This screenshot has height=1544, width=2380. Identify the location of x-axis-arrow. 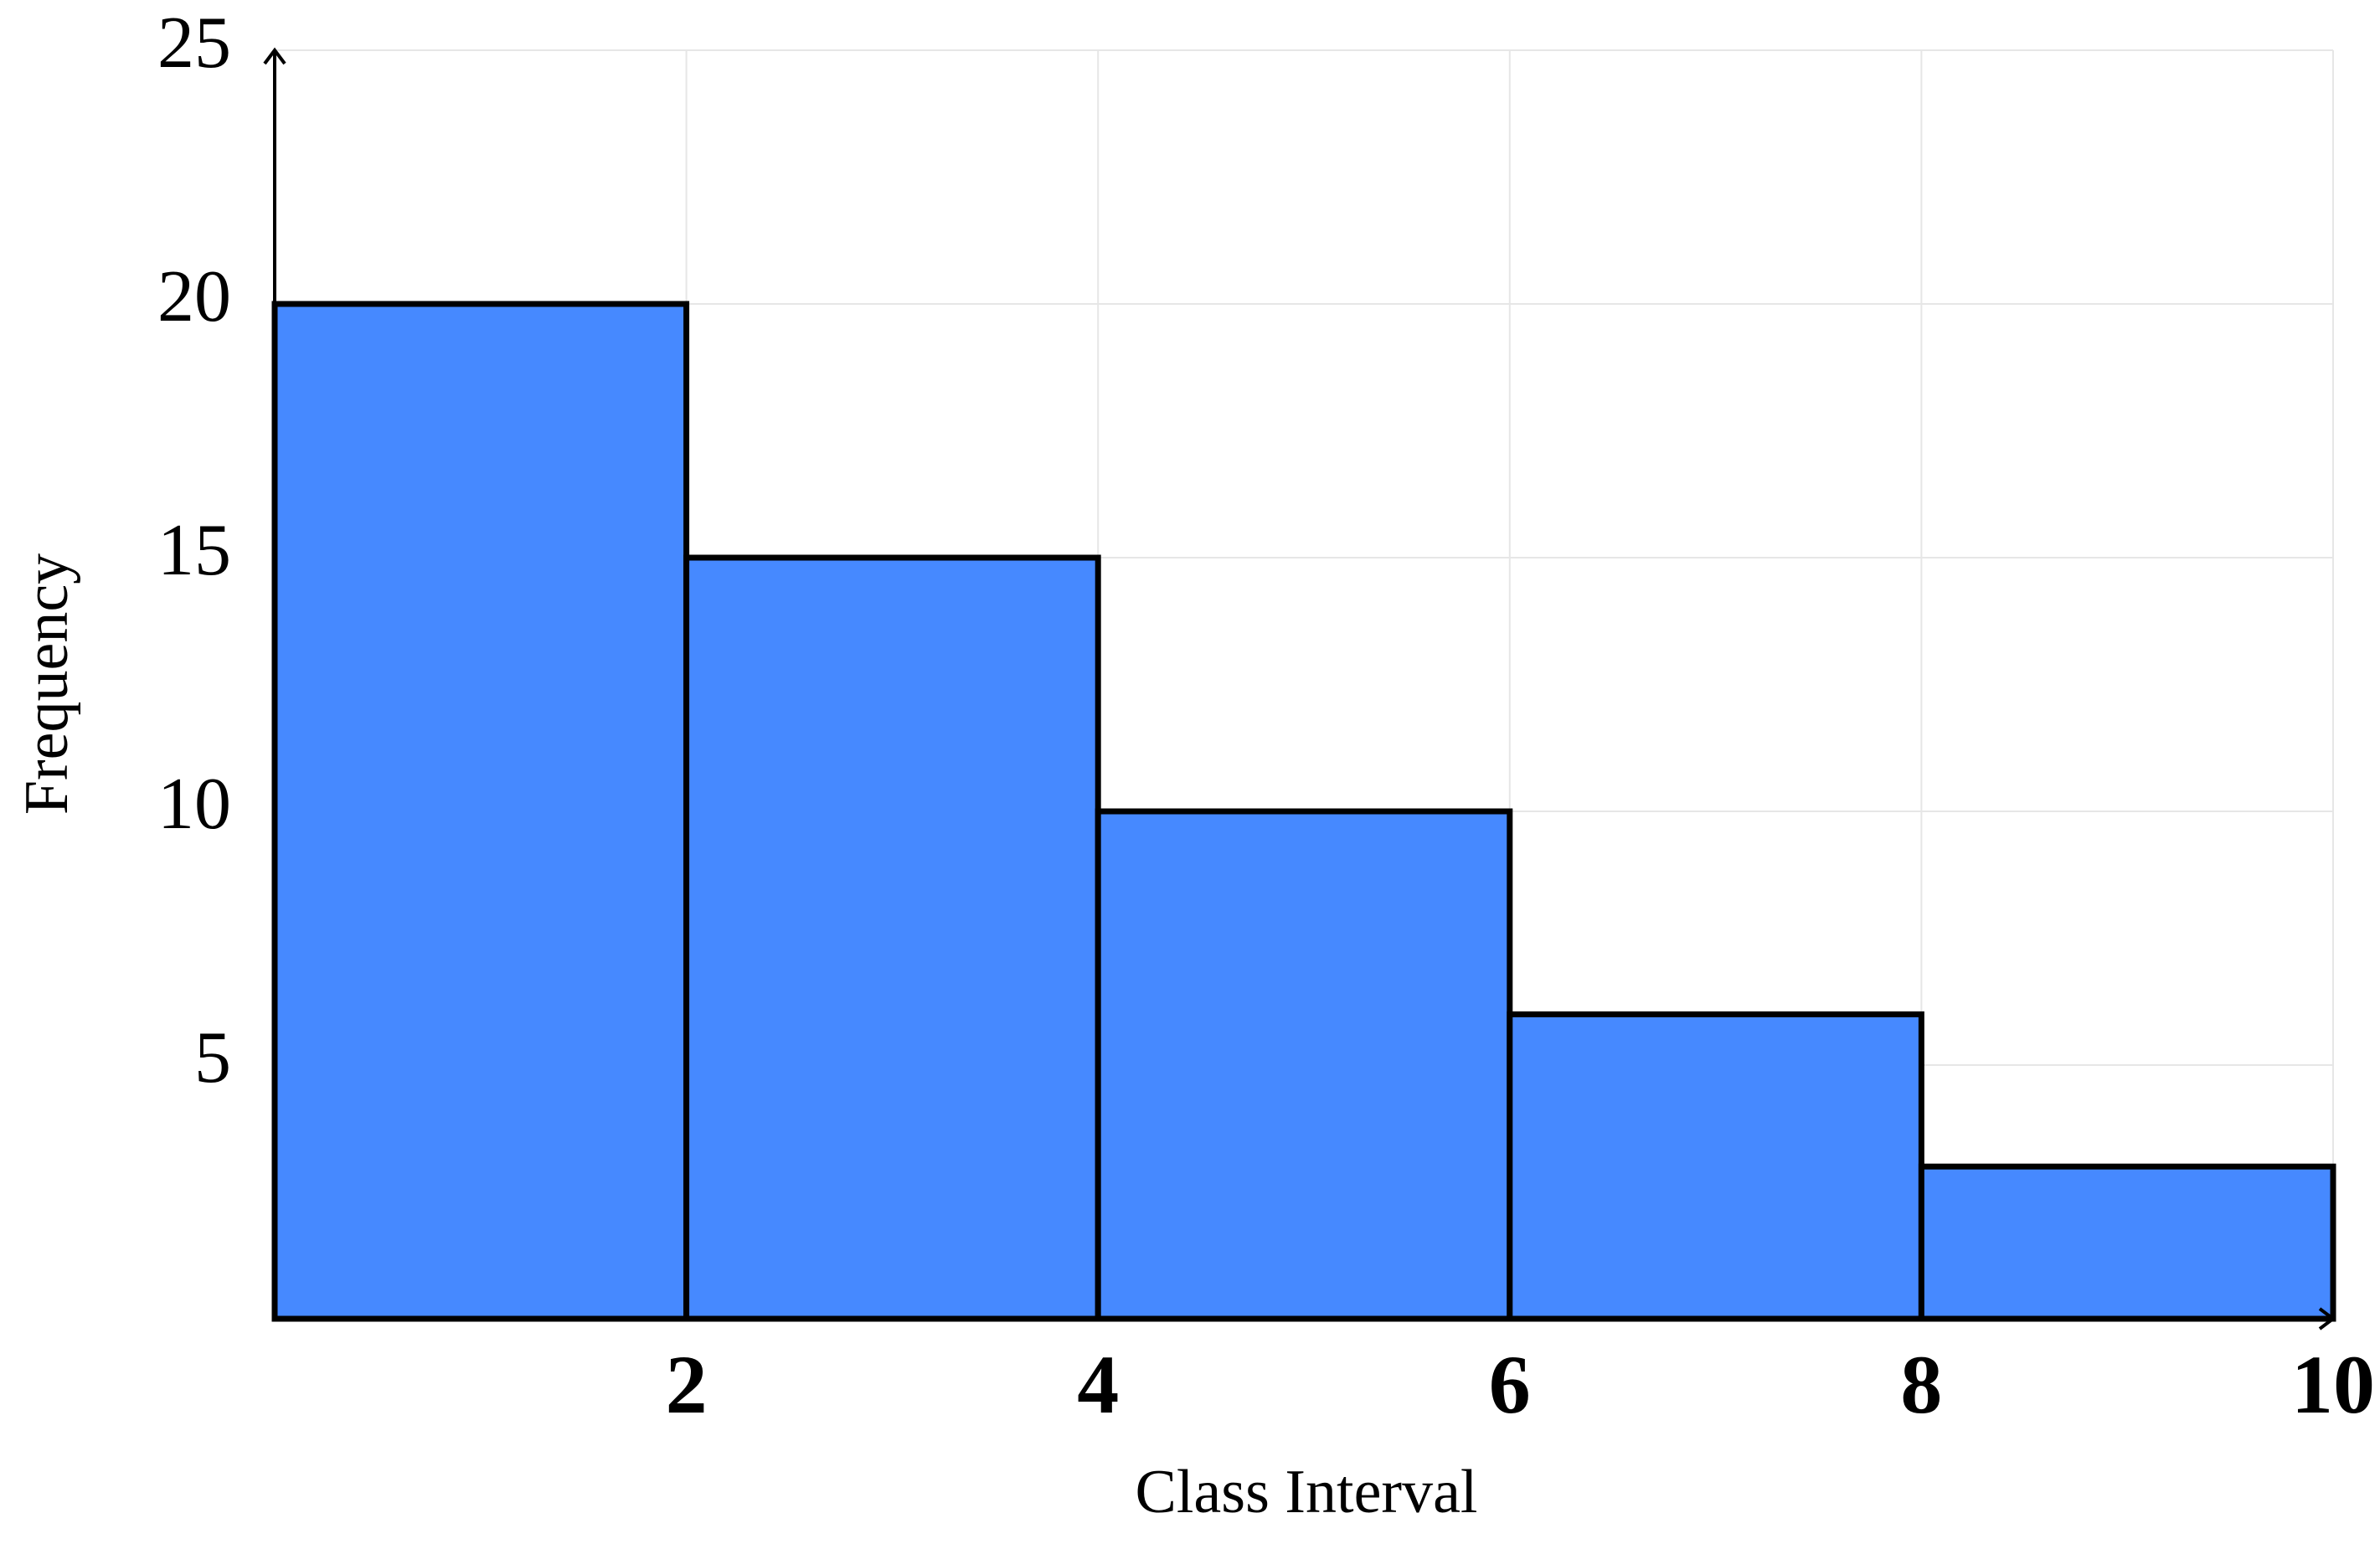
(2327, 1318).